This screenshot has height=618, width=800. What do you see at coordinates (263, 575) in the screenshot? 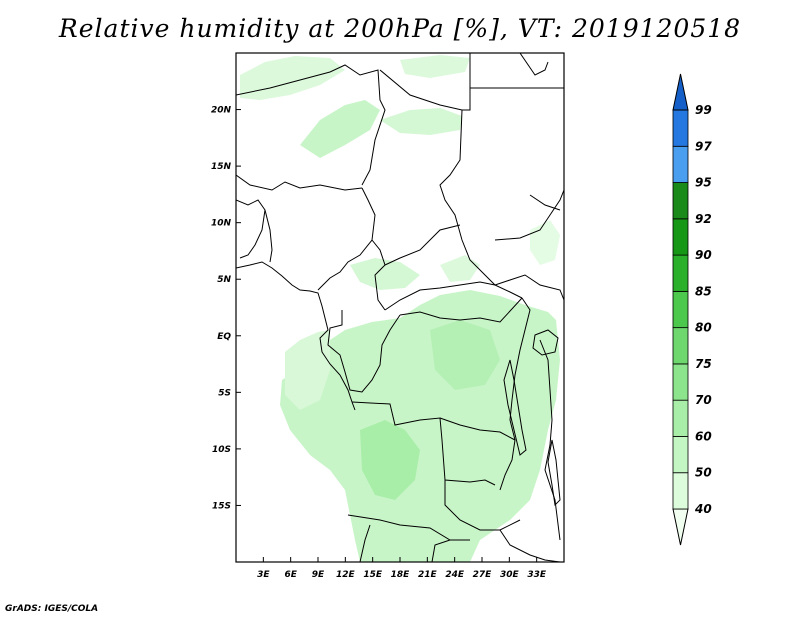
I see `x-tick-label: 3E` at bounding box center [263, 575].